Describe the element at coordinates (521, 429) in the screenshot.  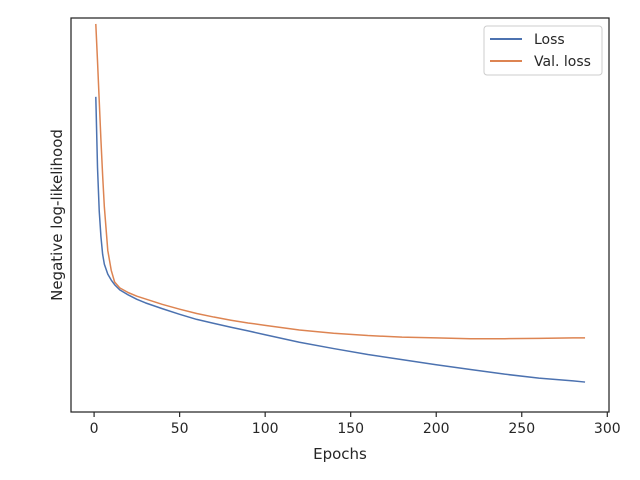
I see `x-tick-label: 250` at that location.